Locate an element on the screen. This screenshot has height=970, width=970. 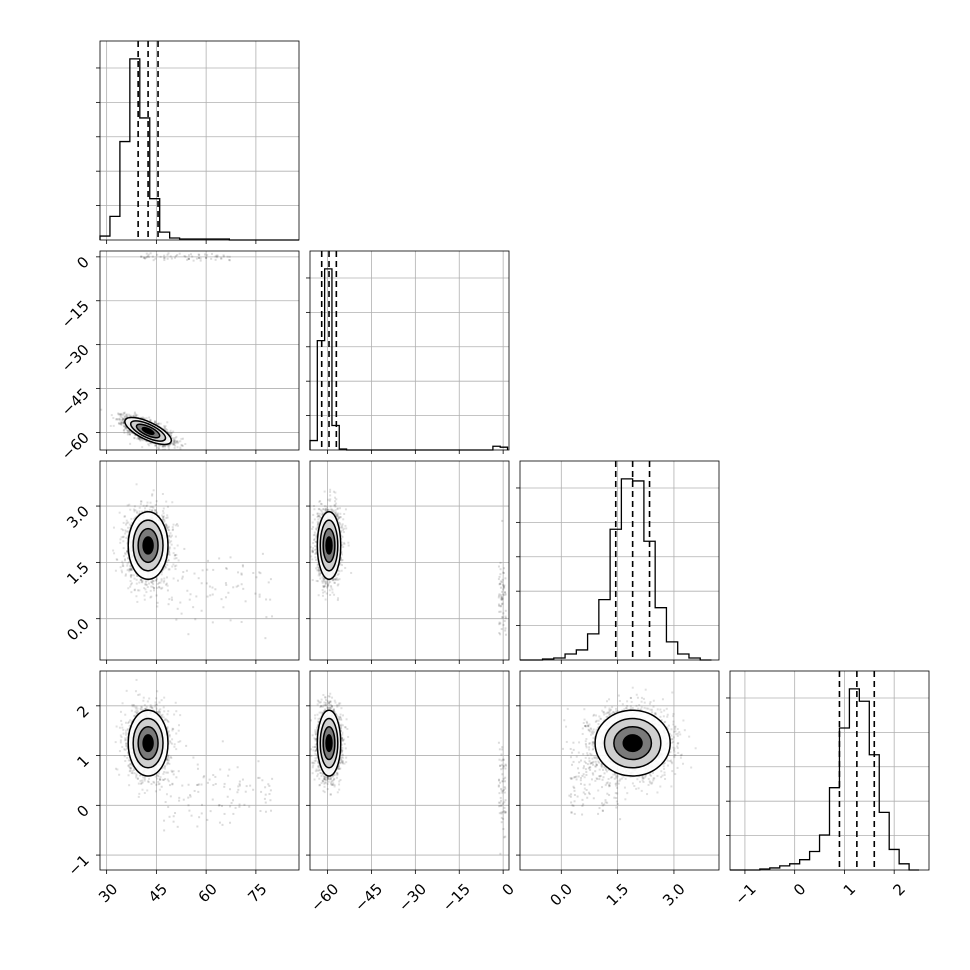
x-tick-label: −1 is located at coordinates (745, 894).